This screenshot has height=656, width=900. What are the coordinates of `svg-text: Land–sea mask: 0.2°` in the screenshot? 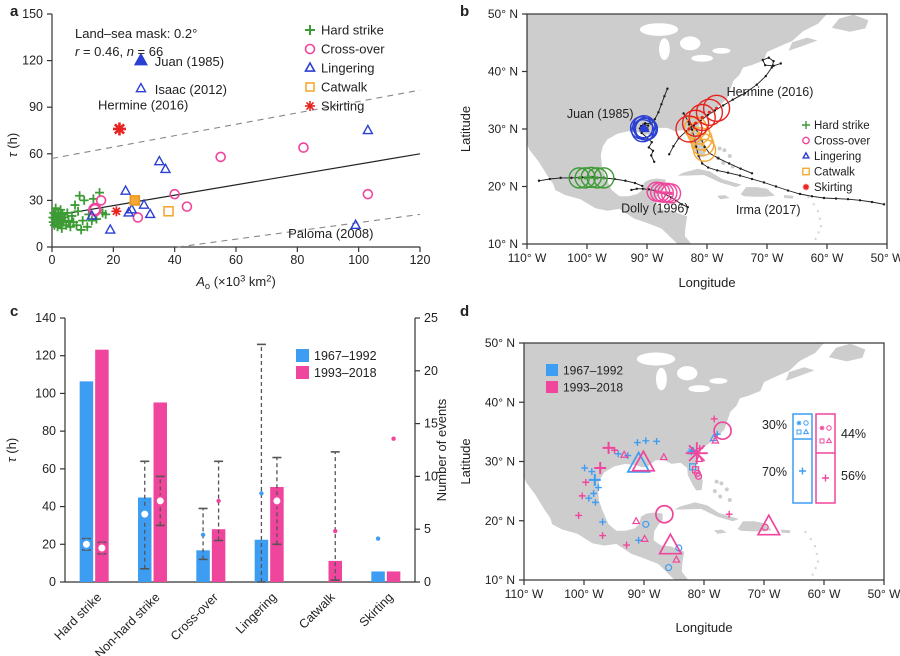 It's located at (136, 33).